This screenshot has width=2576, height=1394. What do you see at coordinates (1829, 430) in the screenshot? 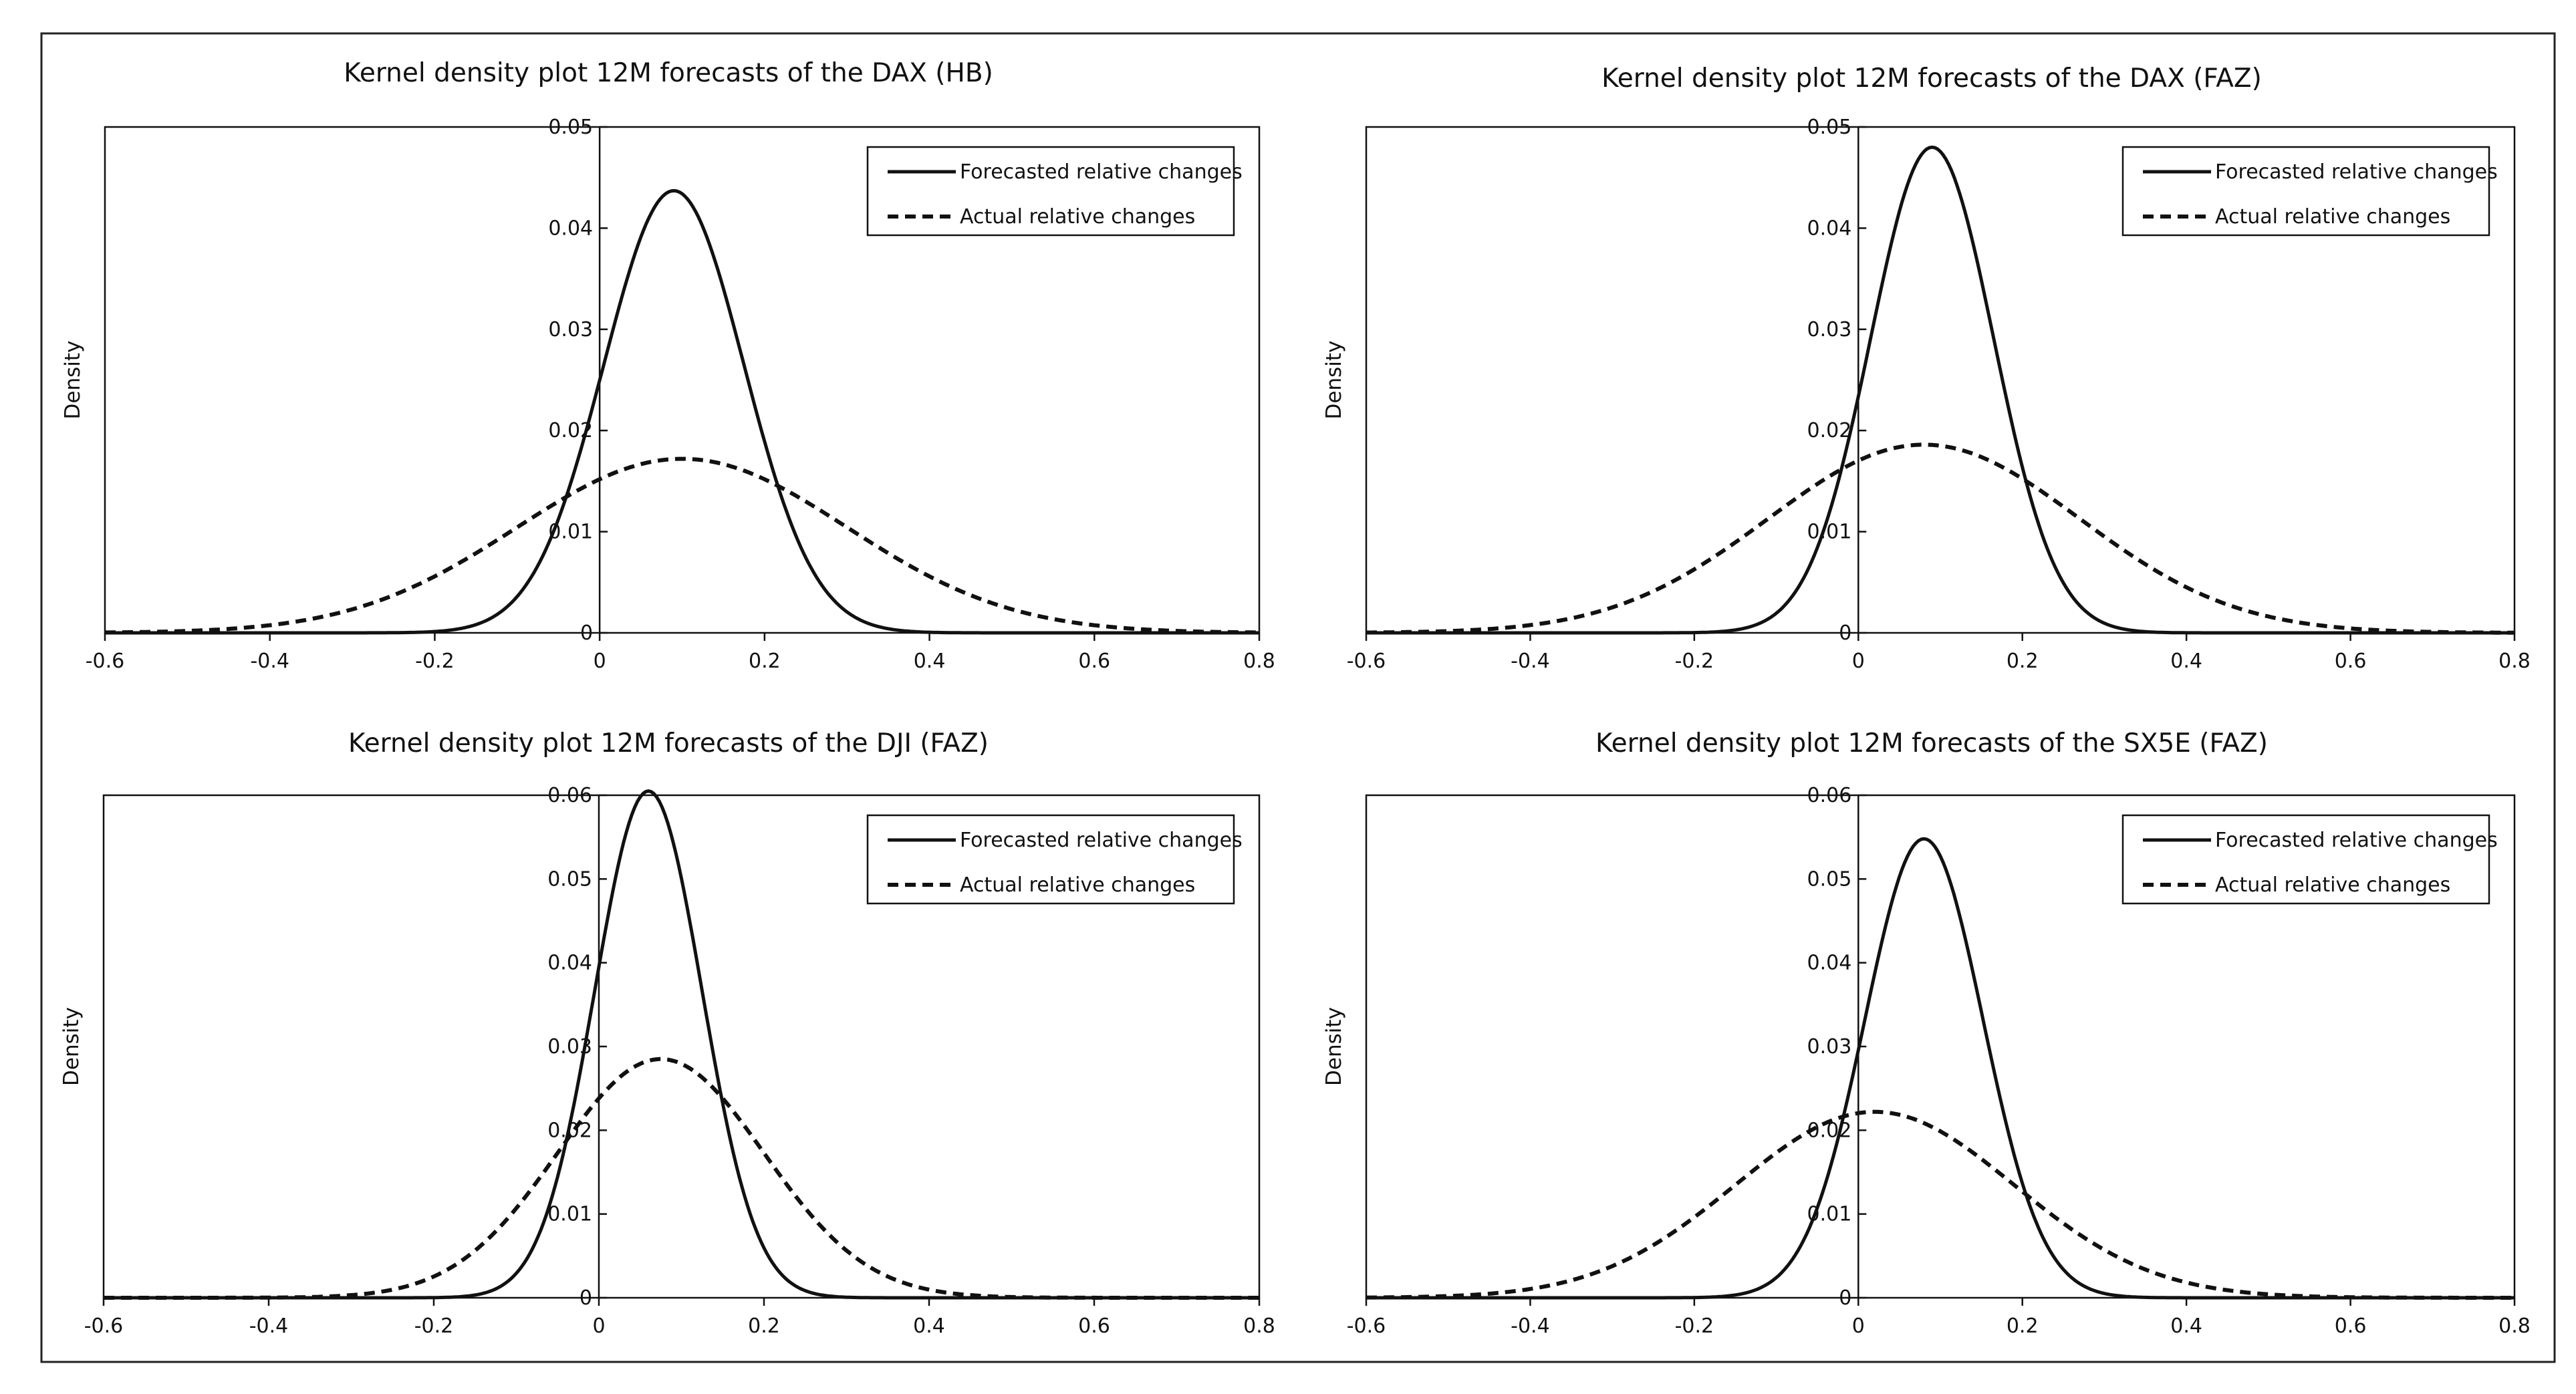
I see `y-tick-label: 0.02` at bounding box center [1829, 430].